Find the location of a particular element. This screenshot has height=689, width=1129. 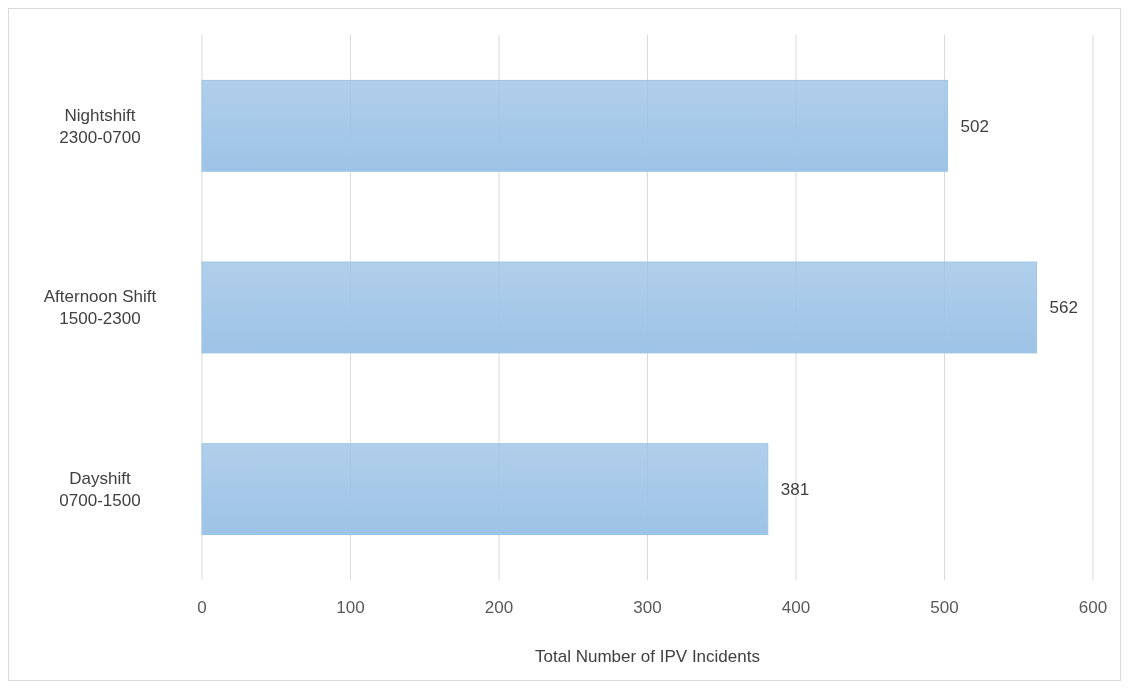

x-axis-title: Total Number of IPV Incidents is located at coordinates (647, 656).